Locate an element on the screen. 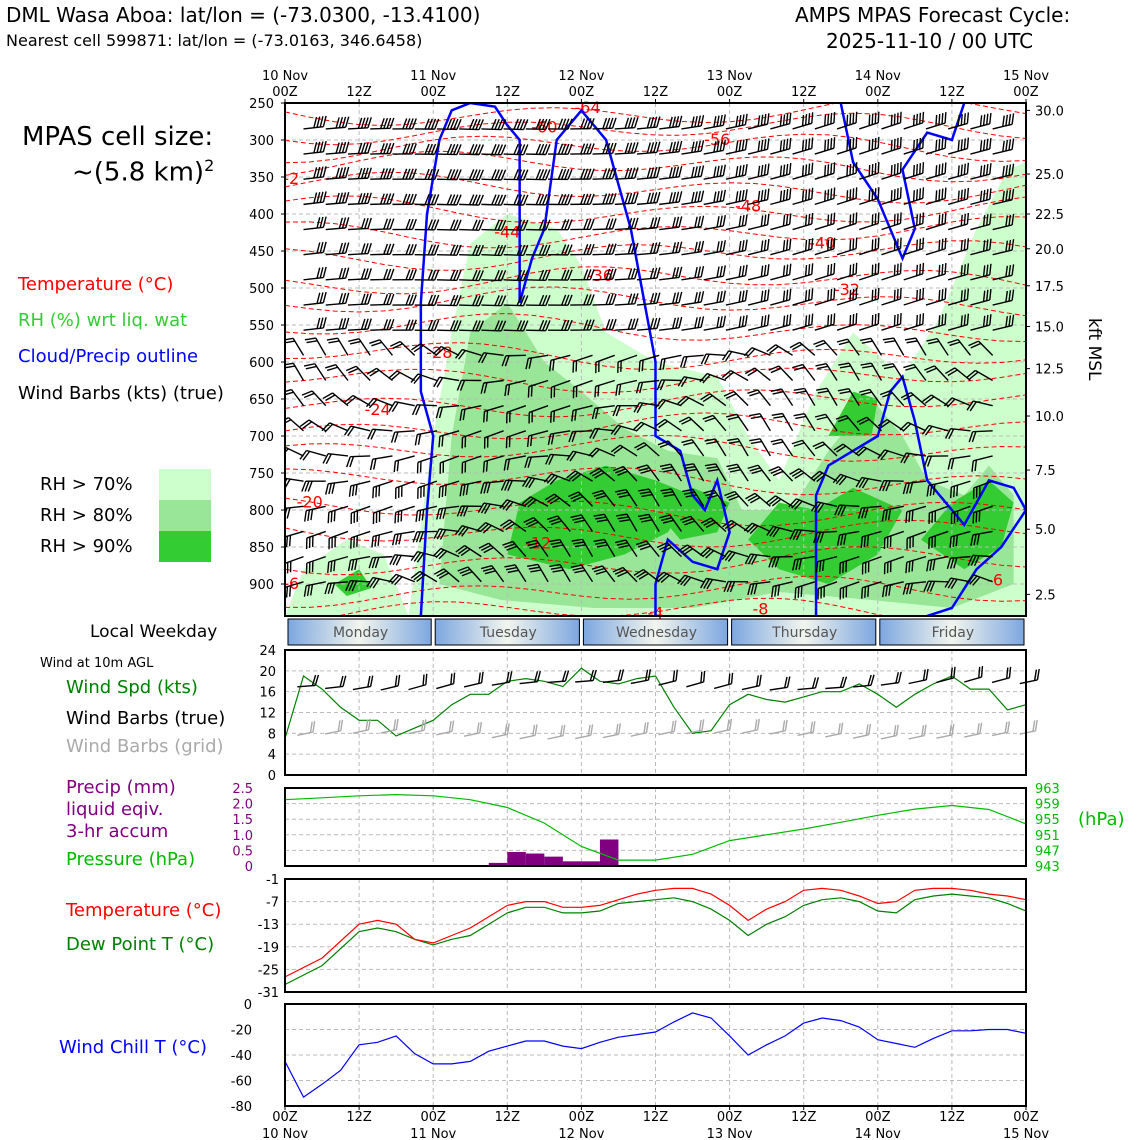 The image size is (1140, 1140). wind-tick-label: 12 is located at coordinates (267, 714).